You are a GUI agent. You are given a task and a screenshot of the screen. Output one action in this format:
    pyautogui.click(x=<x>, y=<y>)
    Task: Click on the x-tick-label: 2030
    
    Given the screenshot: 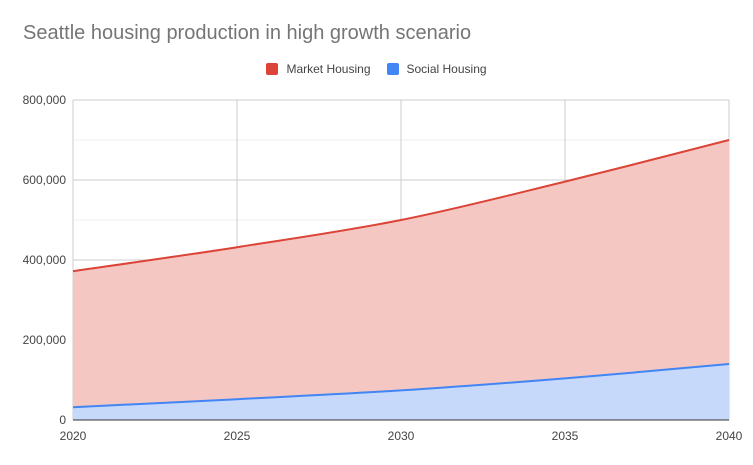 What is the action you would take?
    pyautogui.click(x=401, y=436)
    